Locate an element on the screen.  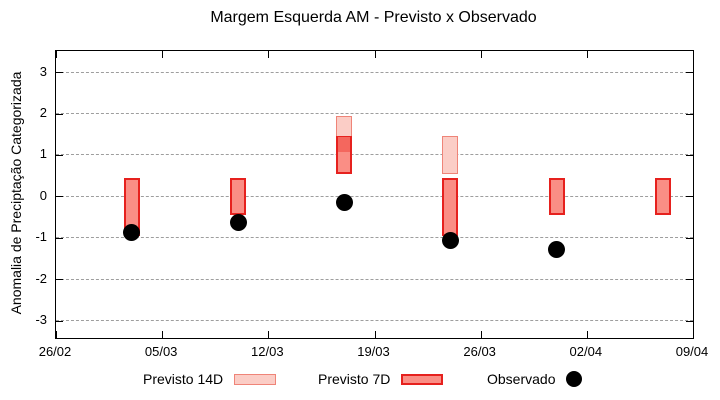
x-tick-label: 09/04 is located at coordinates (692, 351).